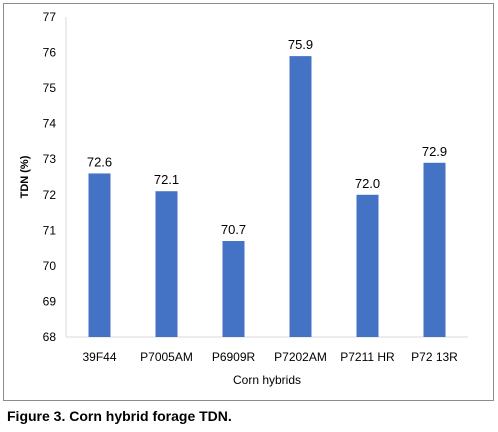 The width and height of the screenshot is (498, 432). Describe the element at coordinates (300, 44) in the screenshot. I see `data-label: 75.9` at that location.